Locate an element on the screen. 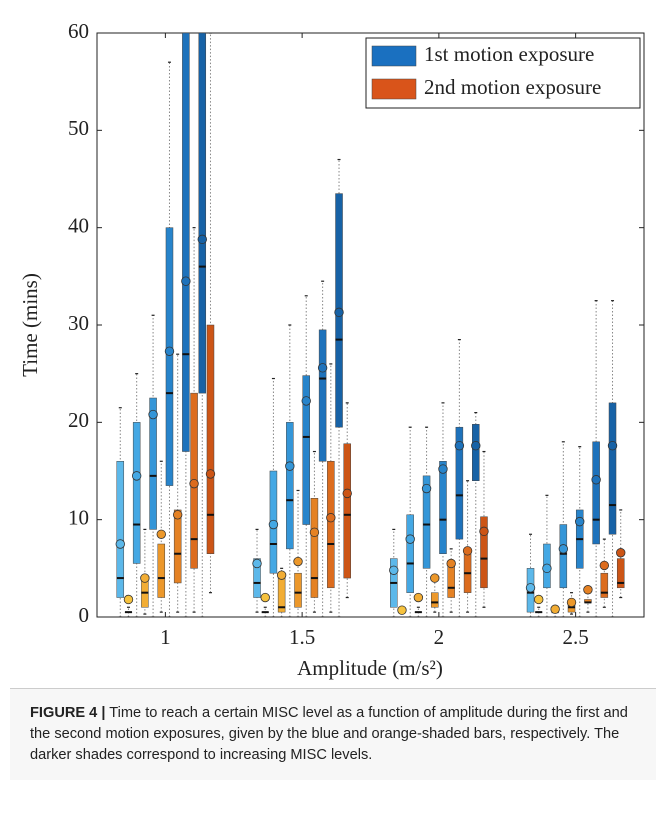 Image resolution: width=667 pixels, height=827 pixels. y-tick-label: 40 is located at coordinates (78, 225).